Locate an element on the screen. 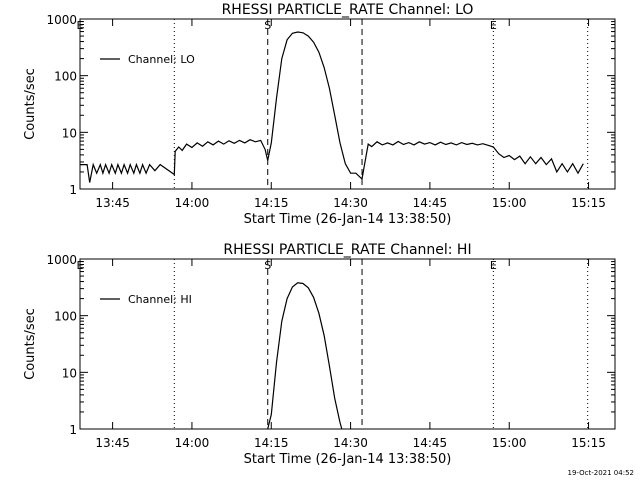 The image size is (640, 480). chart-title: RHESSI PARTICLE_RATE Channel: LO is located at coordinates (348, 10).